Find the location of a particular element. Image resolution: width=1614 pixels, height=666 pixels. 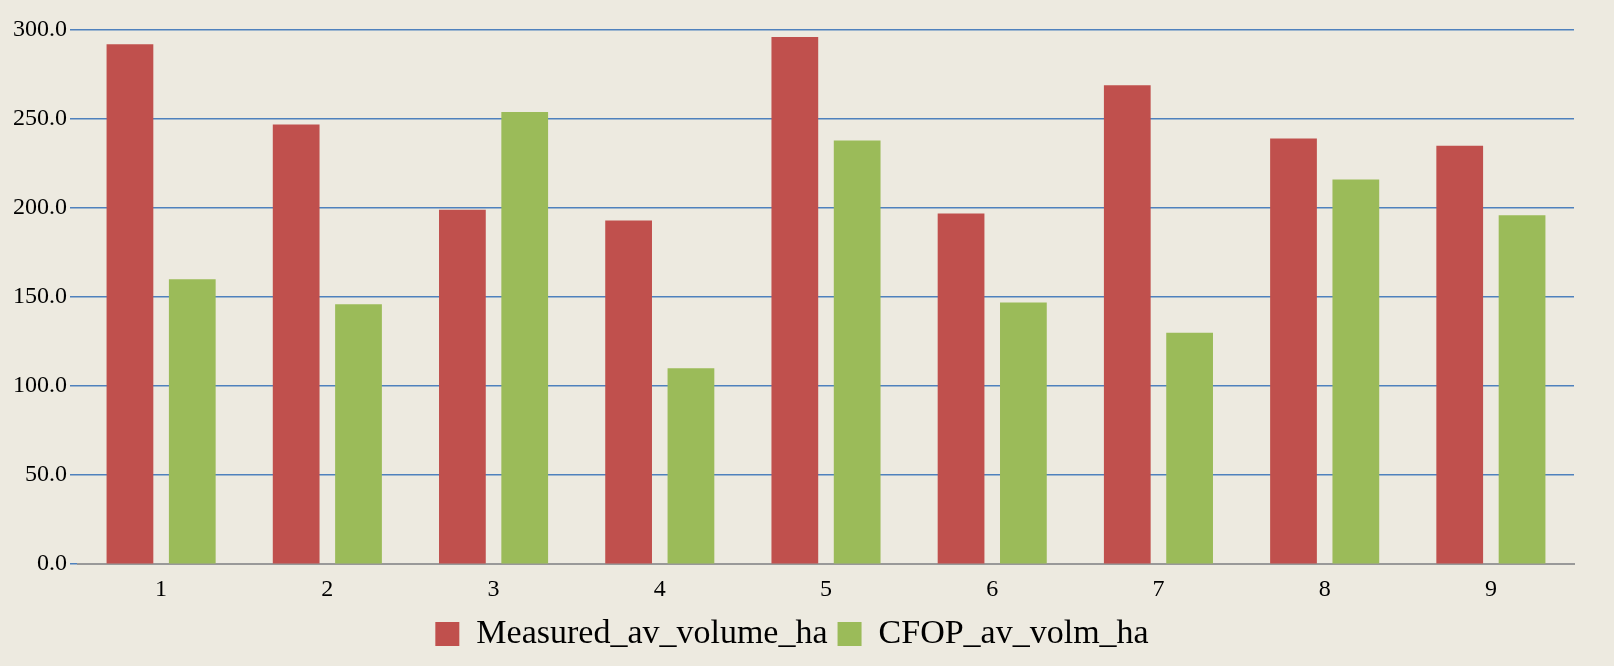

y-tick-label: 300.0 is located at coordinates (40, 28).